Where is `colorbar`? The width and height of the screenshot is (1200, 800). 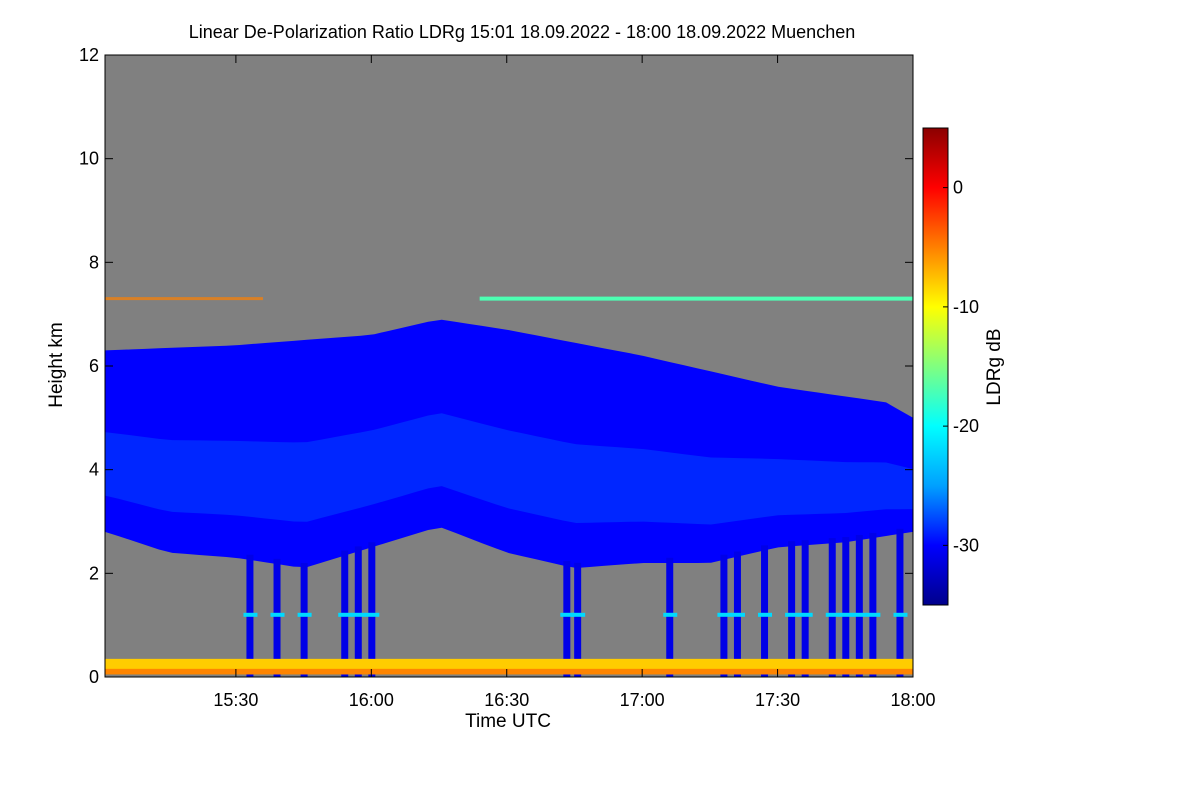
colorbar is located at coordinates (935, 366).